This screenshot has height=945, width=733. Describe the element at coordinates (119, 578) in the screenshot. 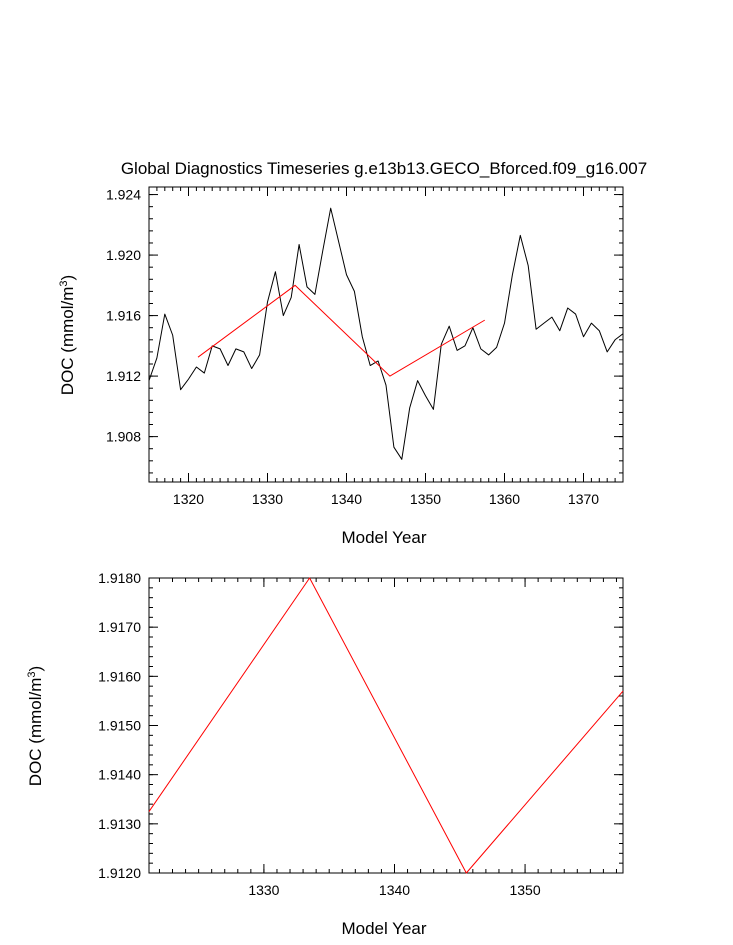

I see `y-tick-label: 1.9180` at that location.